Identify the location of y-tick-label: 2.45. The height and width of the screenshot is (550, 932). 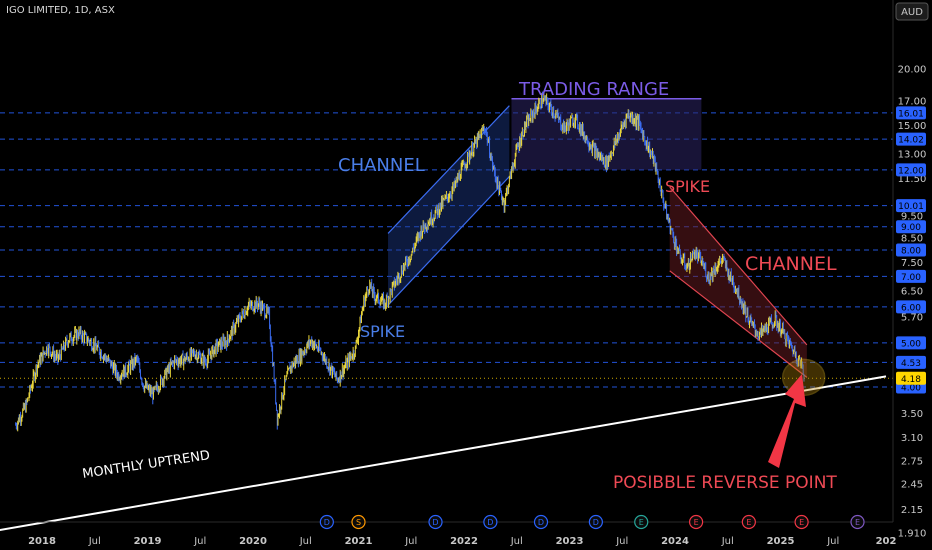
(912, 484).